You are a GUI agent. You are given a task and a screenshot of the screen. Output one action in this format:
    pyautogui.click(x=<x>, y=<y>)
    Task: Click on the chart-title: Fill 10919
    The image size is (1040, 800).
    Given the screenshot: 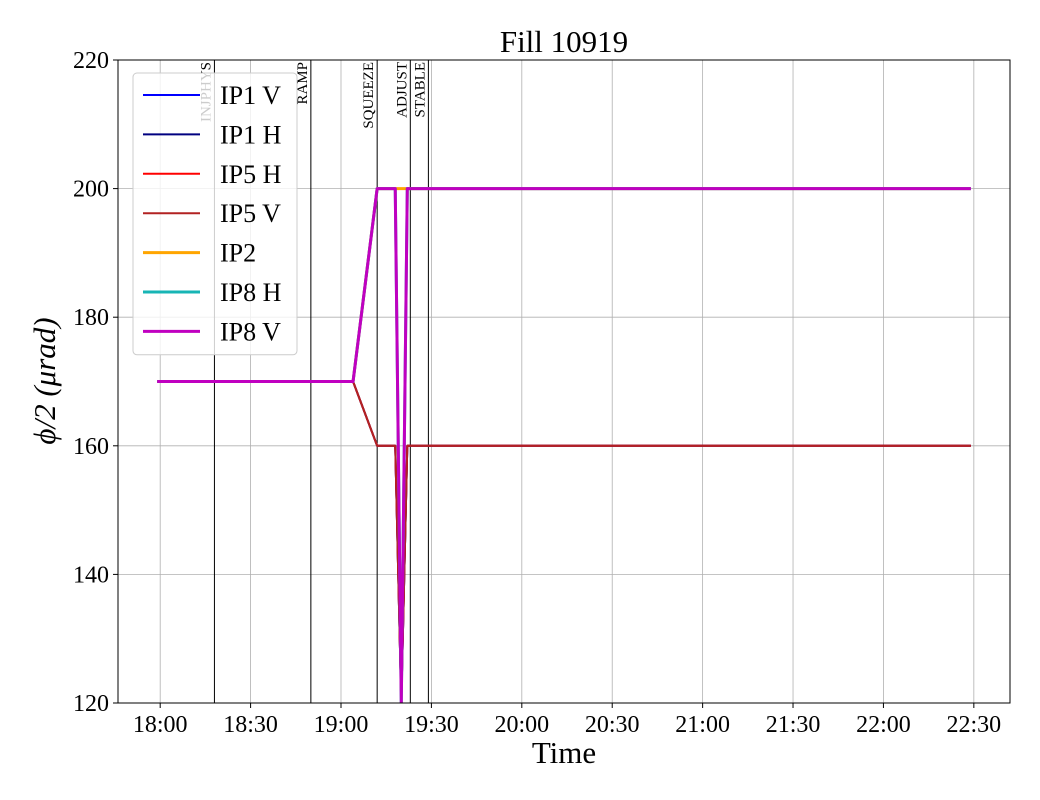 What is the action you would take?
    pyautogui.click(x=564, y=41)
    